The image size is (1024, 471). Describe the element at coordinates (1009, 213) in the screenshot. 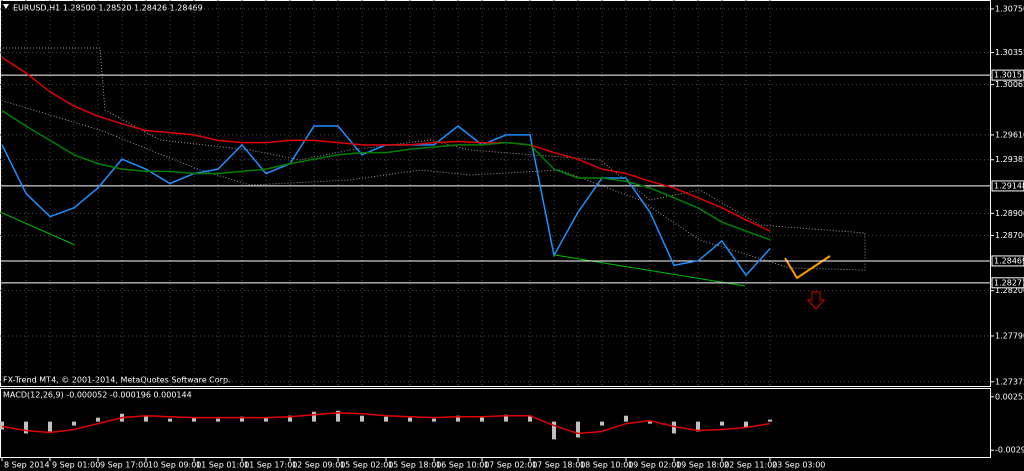

I see `y-tick-label: 1.28900` at that location.